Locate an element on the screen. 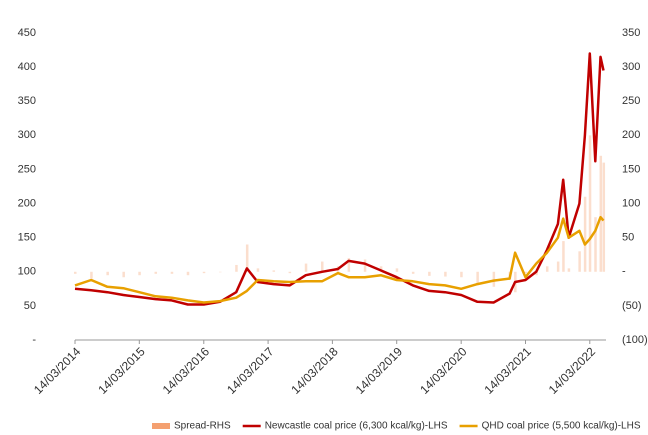 This screenshot has width=648, height=435. y-tick-label: 50 is located at coordinates (30, 306).